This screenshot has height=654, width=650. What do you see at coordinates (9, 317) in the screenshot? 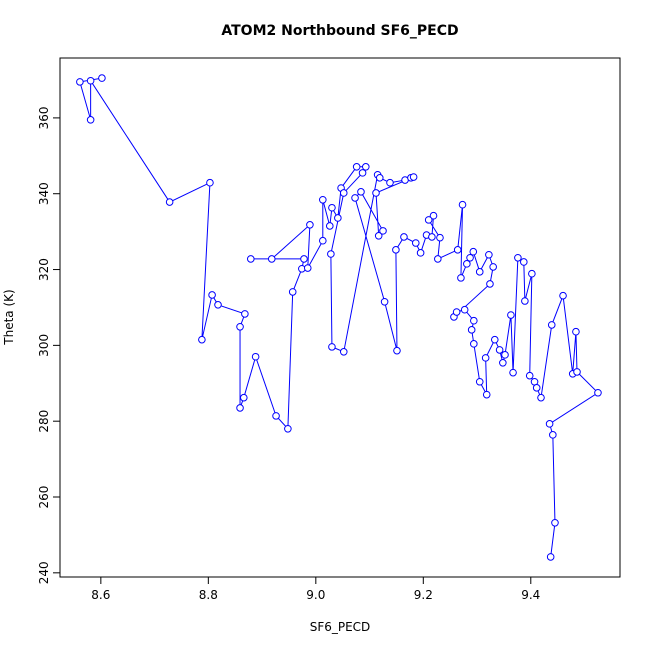
I see `y-axis-label: Theta (K)` at bounding box center [9, 317].